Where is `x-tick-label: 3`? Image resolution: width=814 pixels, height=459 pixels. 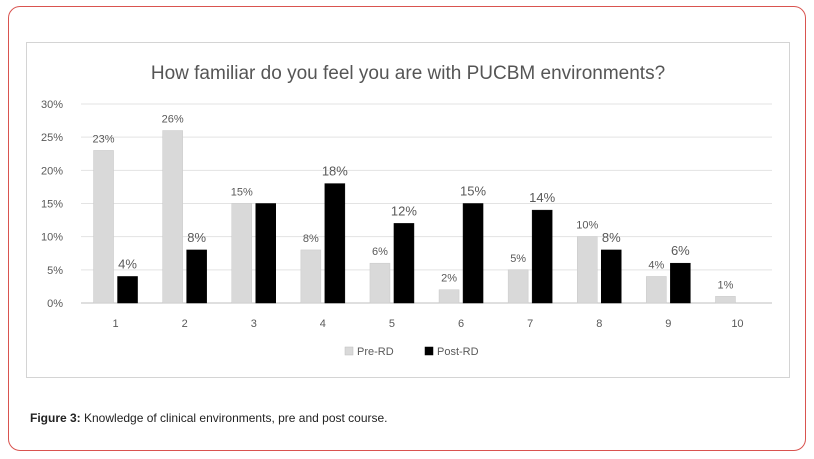 x-tick-label: 3 is located at coordinates (254, 324).